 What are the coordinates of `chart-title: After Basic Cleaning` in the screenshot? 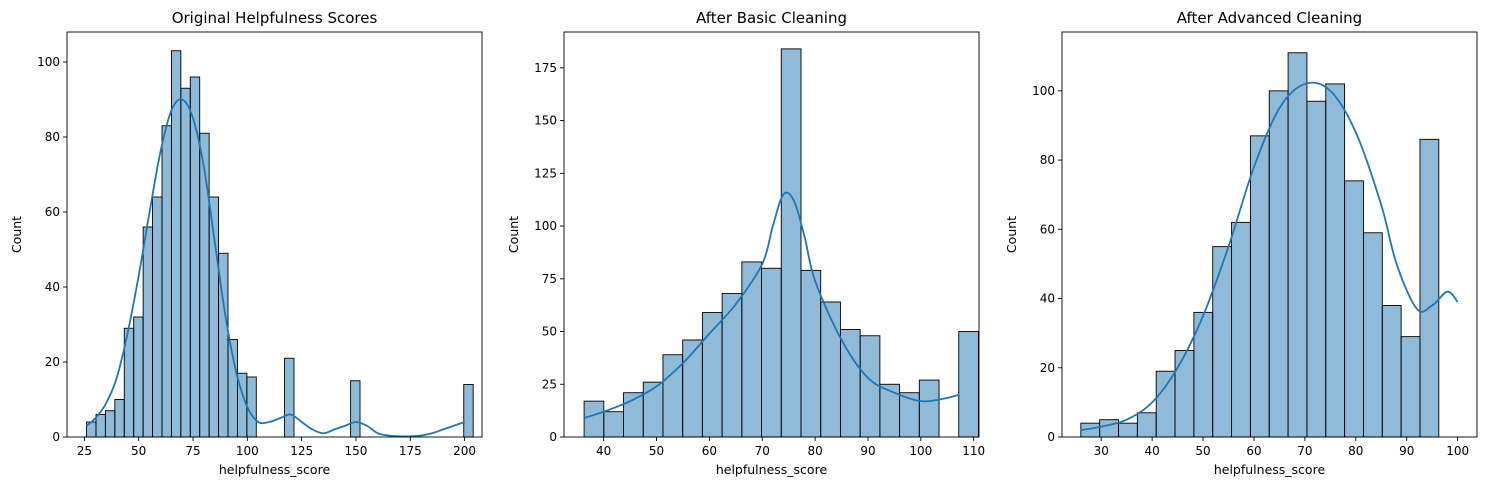 It's located at (771, 18).